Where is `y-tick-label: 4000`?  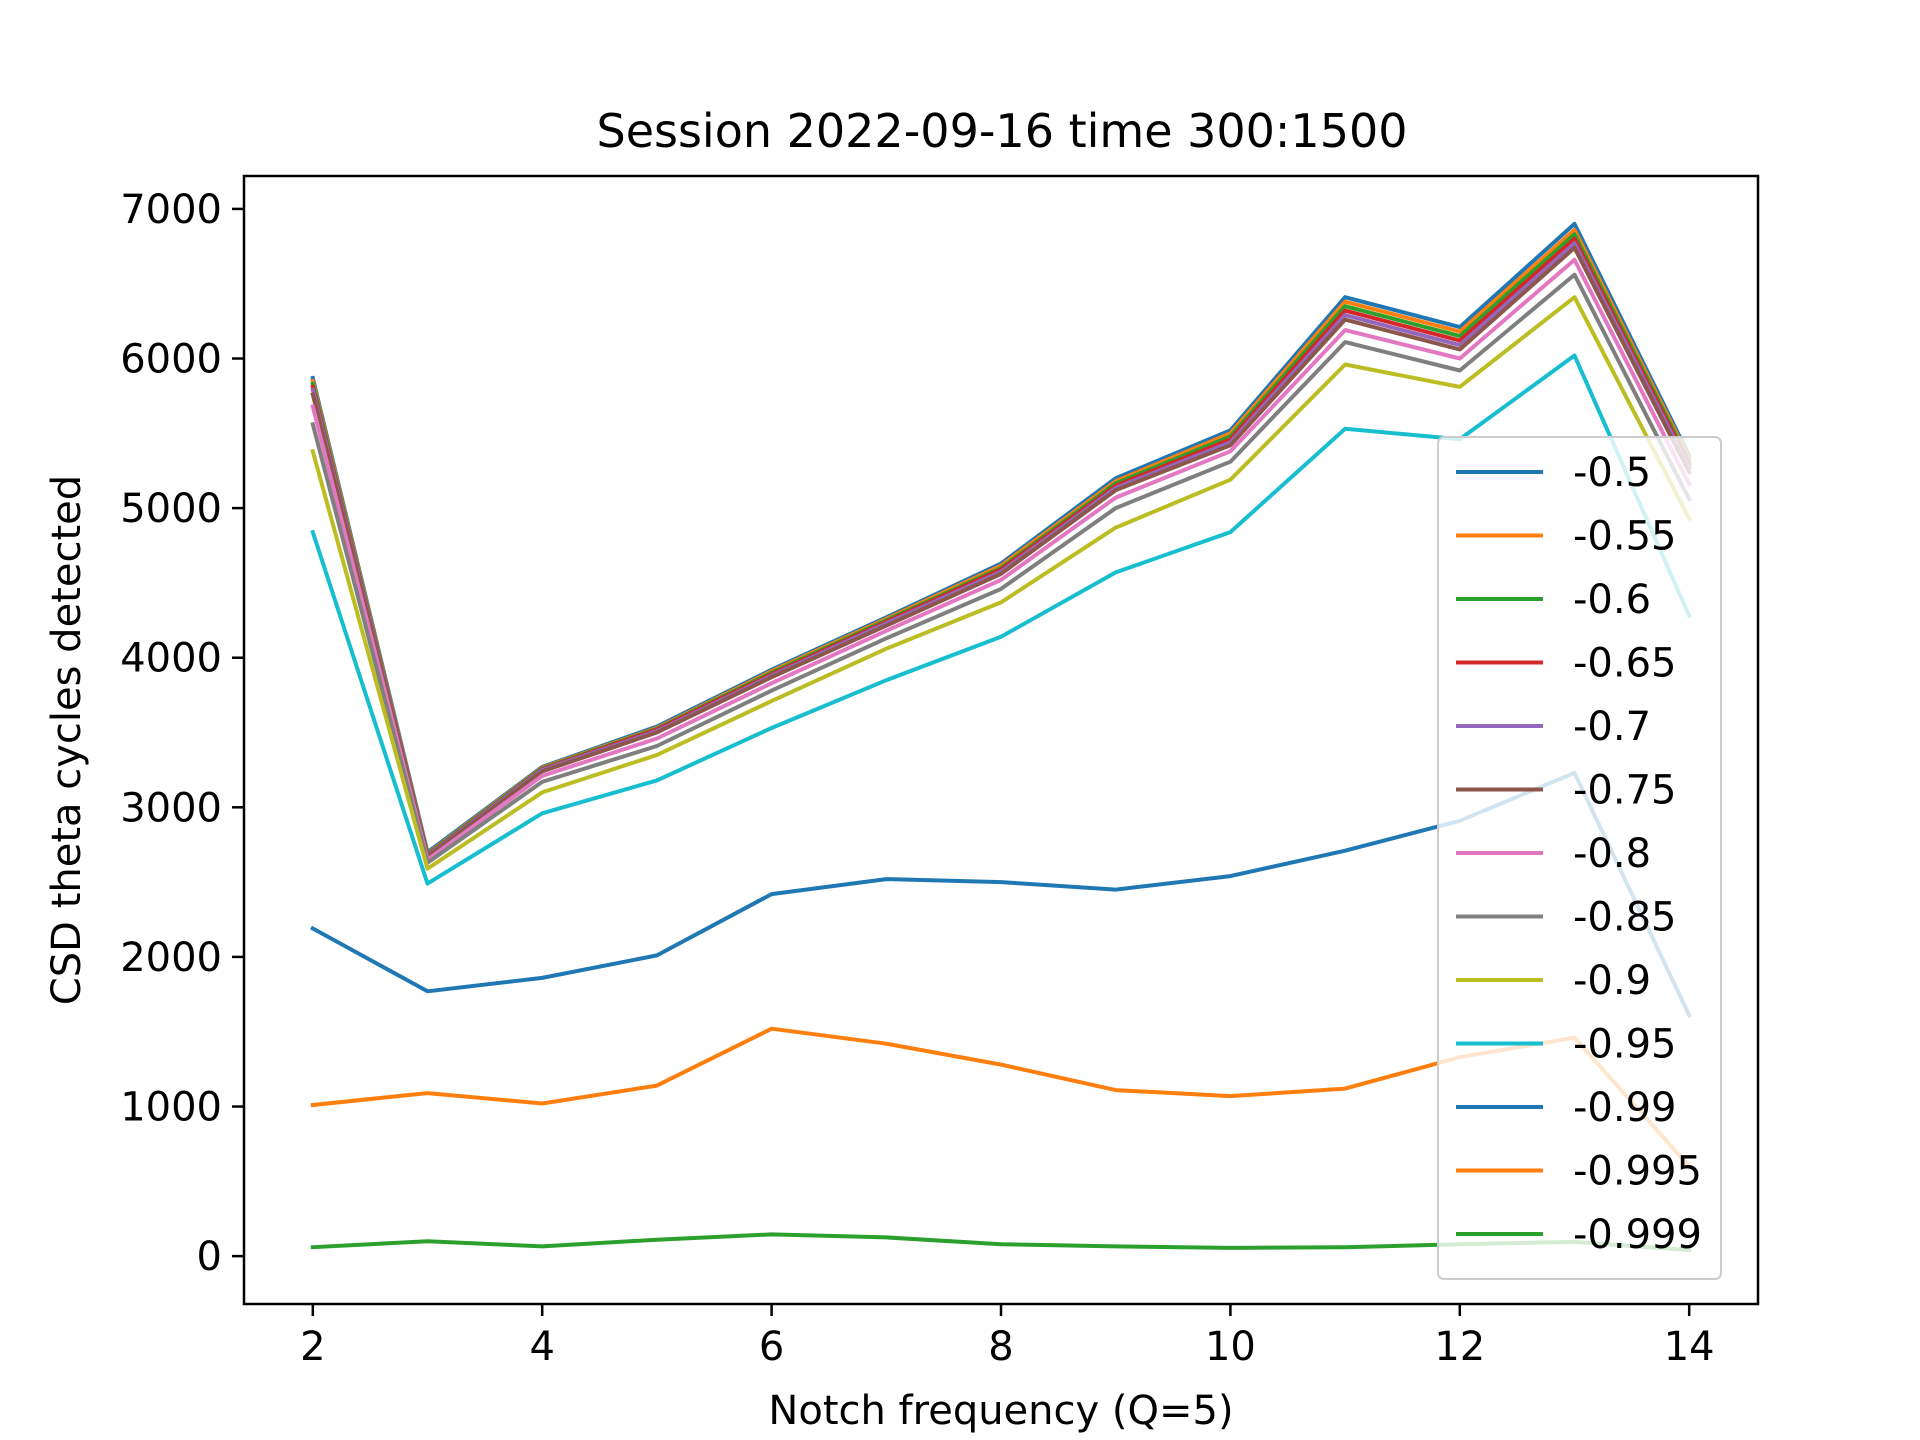
y-tick-label: 4000 is located at coordinates (171, 659).